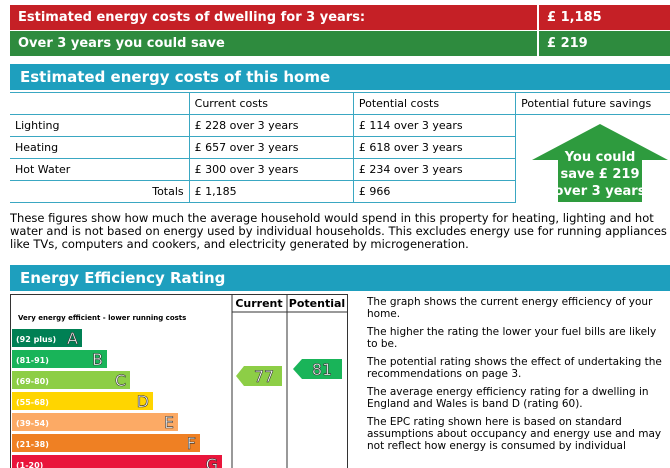 The height and width of the screenshot is (468, 670). What do you see at coordinates (271, 169) in the screenshot?
I see `cell: £ 300 over 3 years` at bounding box center [271, 169].